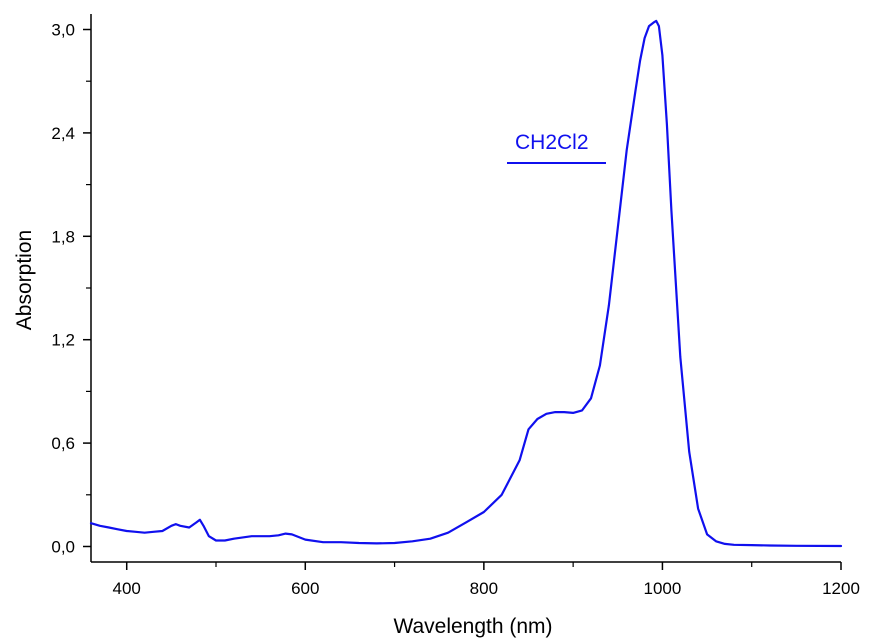  Describe the element at coordinates (63, 340) in the screenshot. I see `y-tick-label: 1,2` at that location.